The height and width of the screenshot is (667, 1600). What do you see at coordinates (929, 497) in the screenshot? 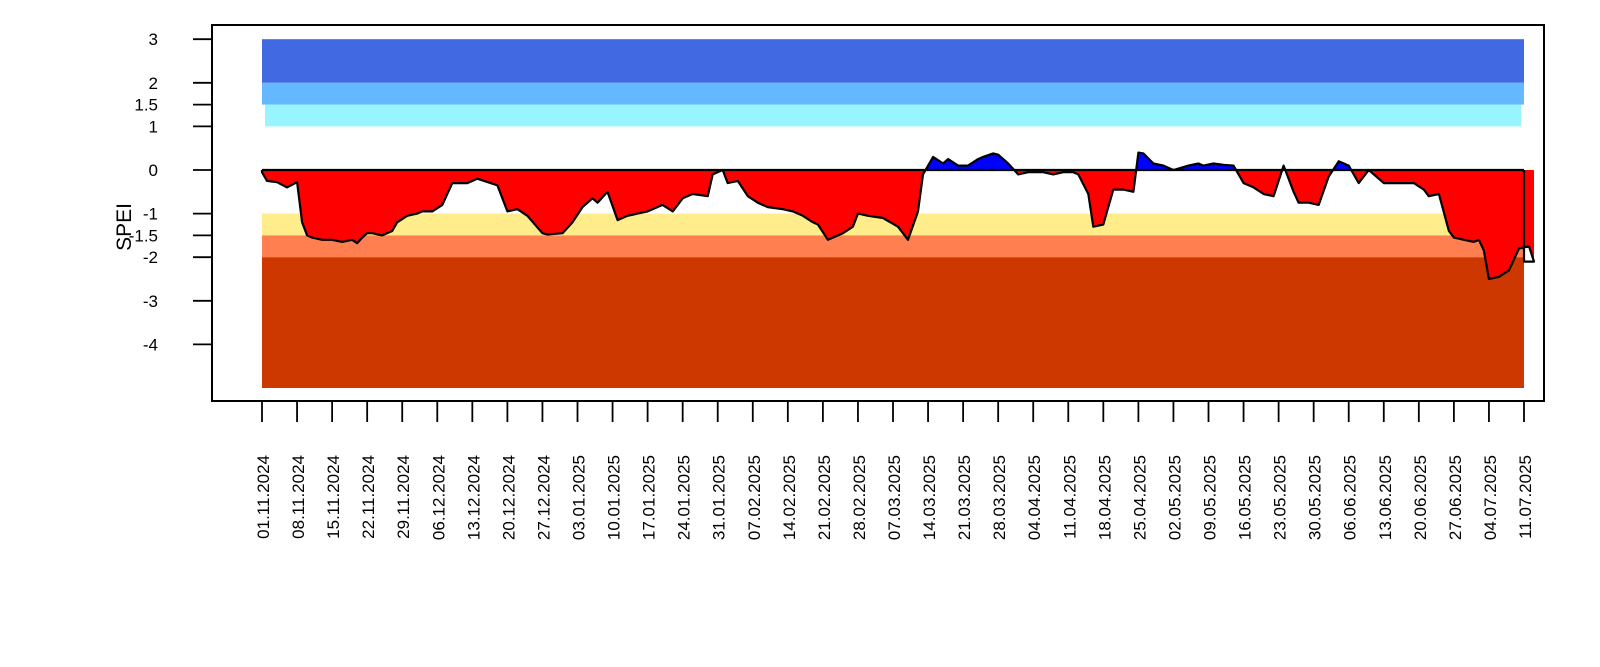
I see `x-tick-label-19: 14.03.2025` at bounding box center [929, 497].